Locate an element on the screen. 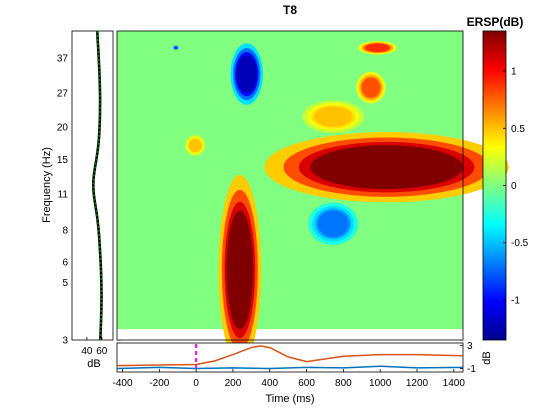  colorbar-tick-label: 1 is located at coordinates (514, 72).